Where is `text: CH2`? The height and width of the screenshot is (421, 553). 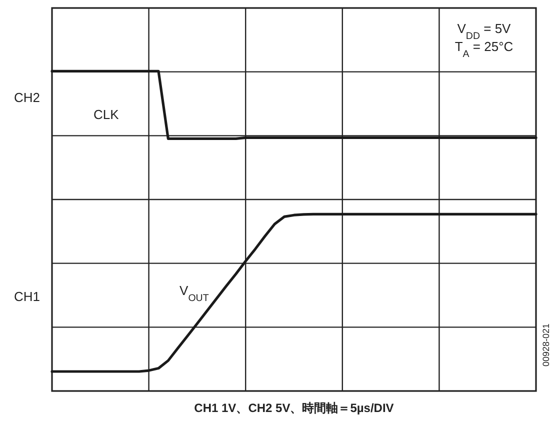
text: CH2 is located at coordinates (27, 97).